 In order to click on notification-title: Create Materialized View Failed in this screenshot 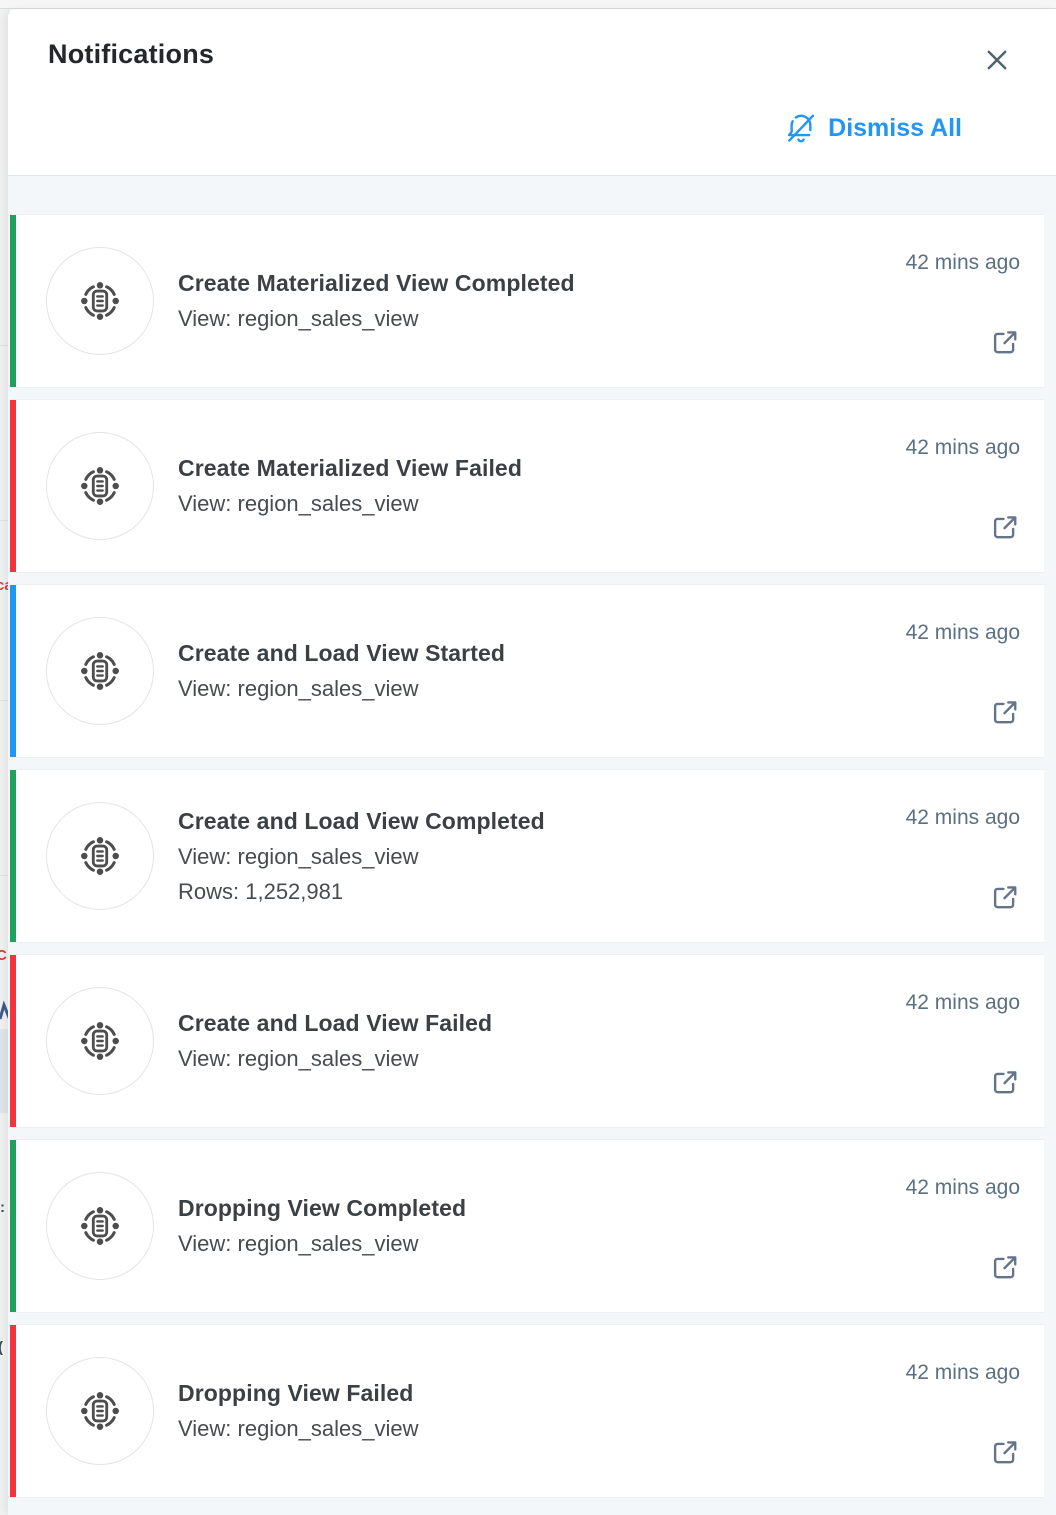, I will do `click(350, 468)`.